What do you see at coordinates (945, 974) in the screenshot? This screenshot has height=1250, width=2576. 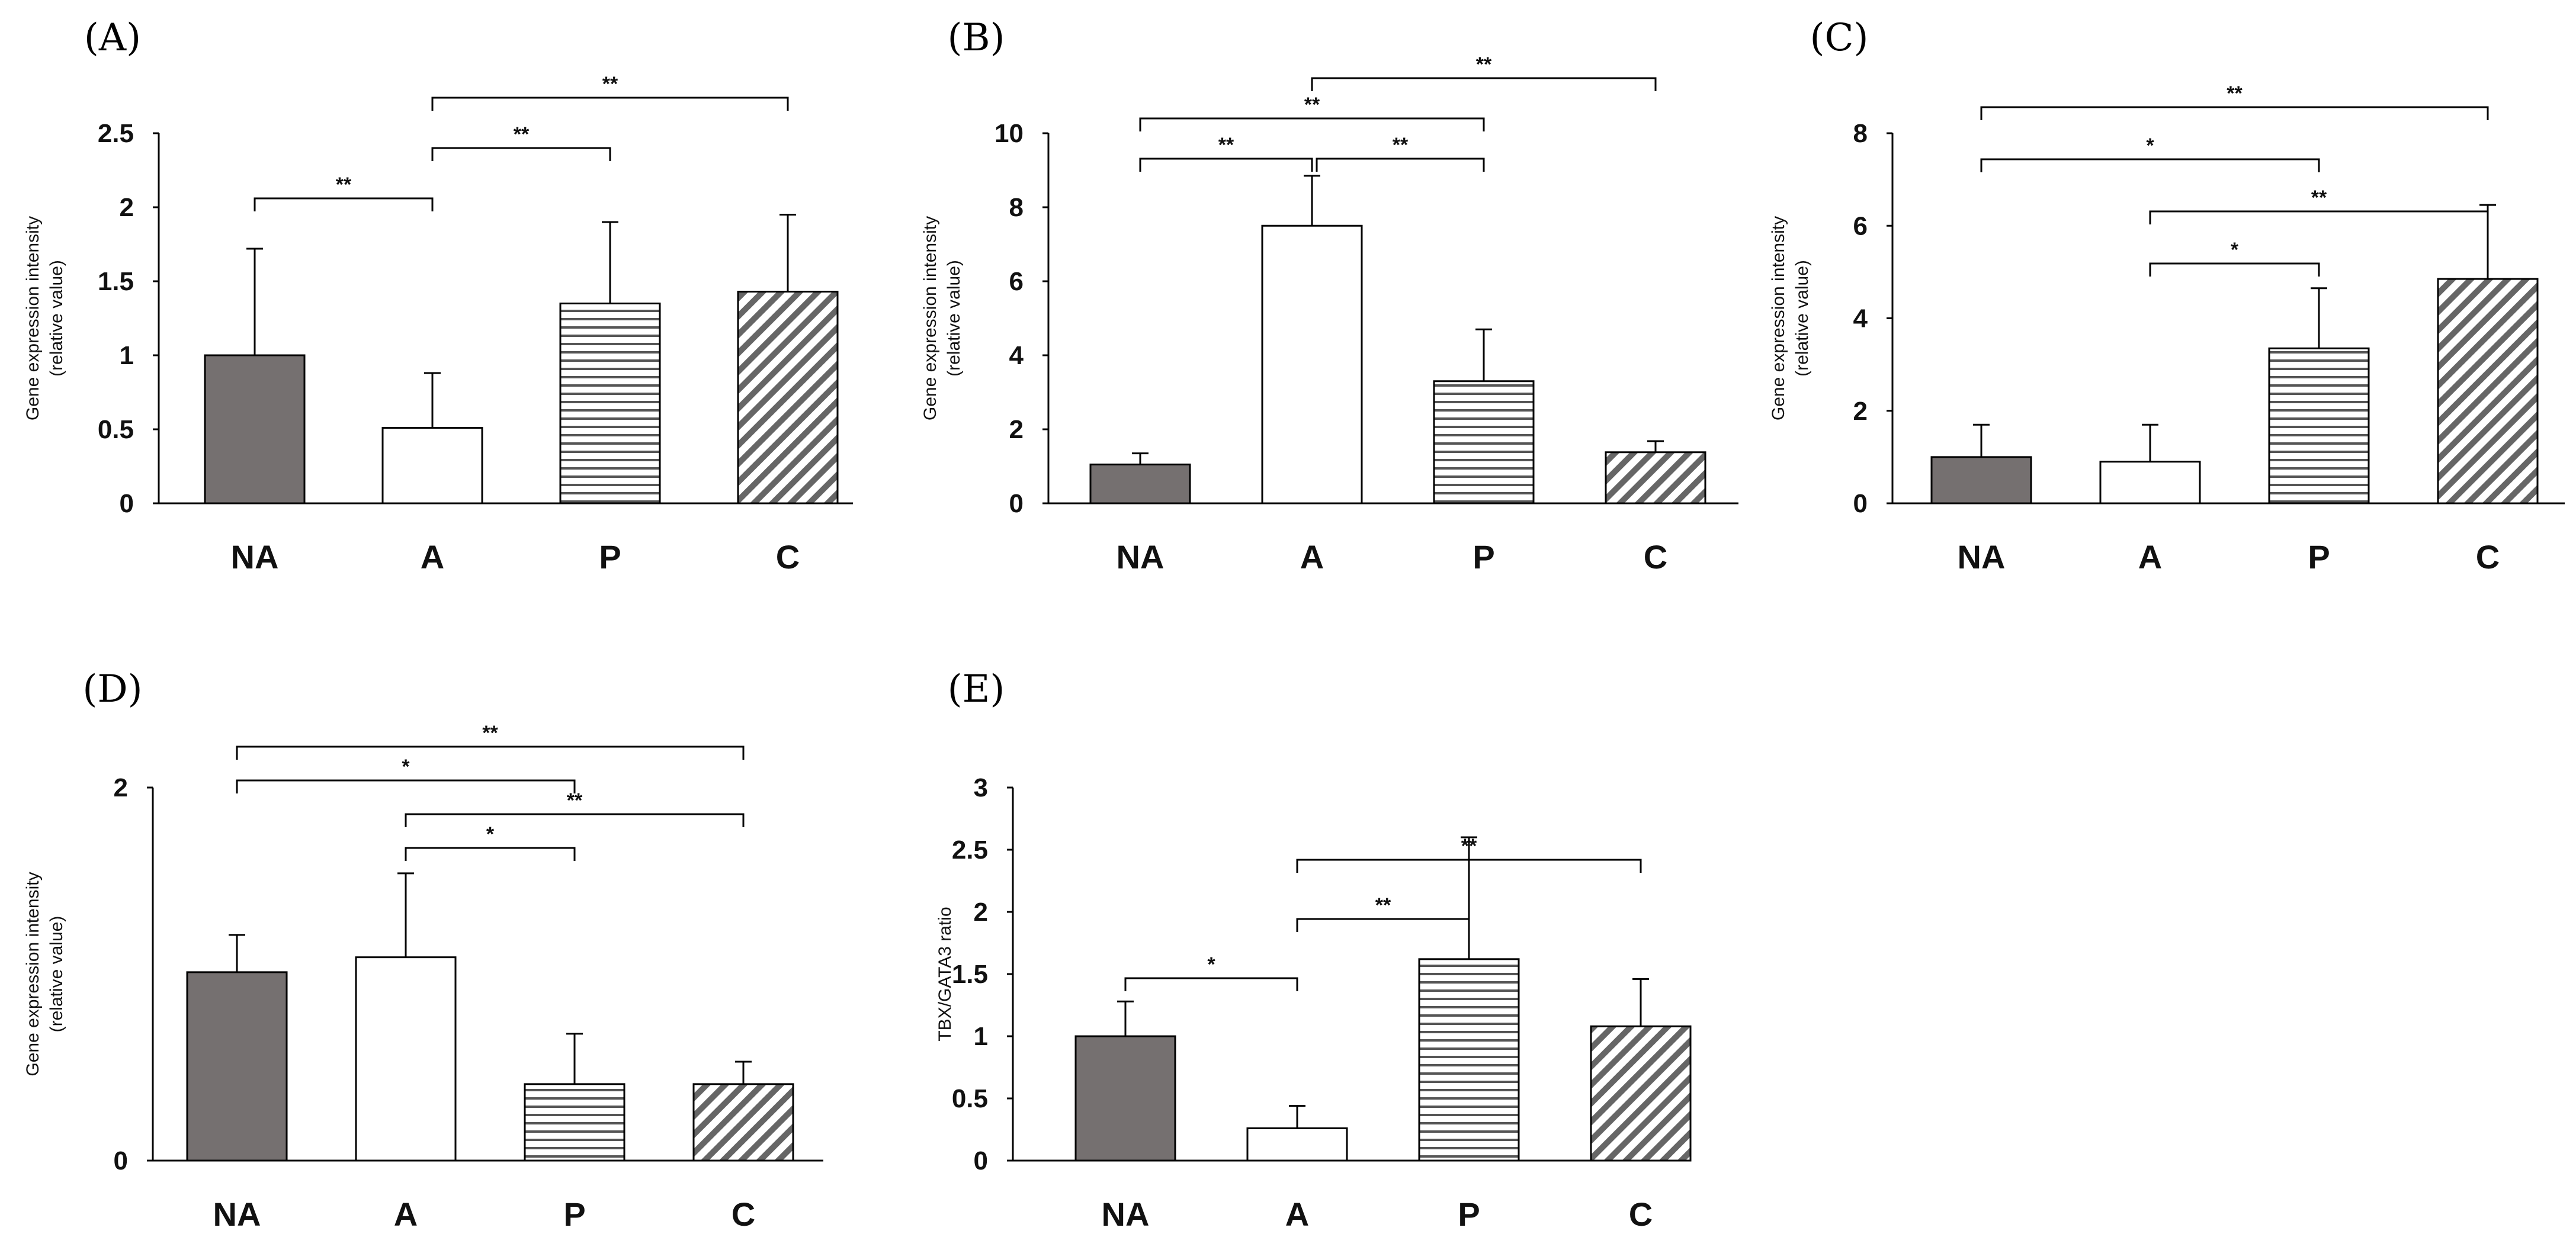 I see `y-axis-title: TBX/GATA3 ratio` at bounding box center [945, 974].